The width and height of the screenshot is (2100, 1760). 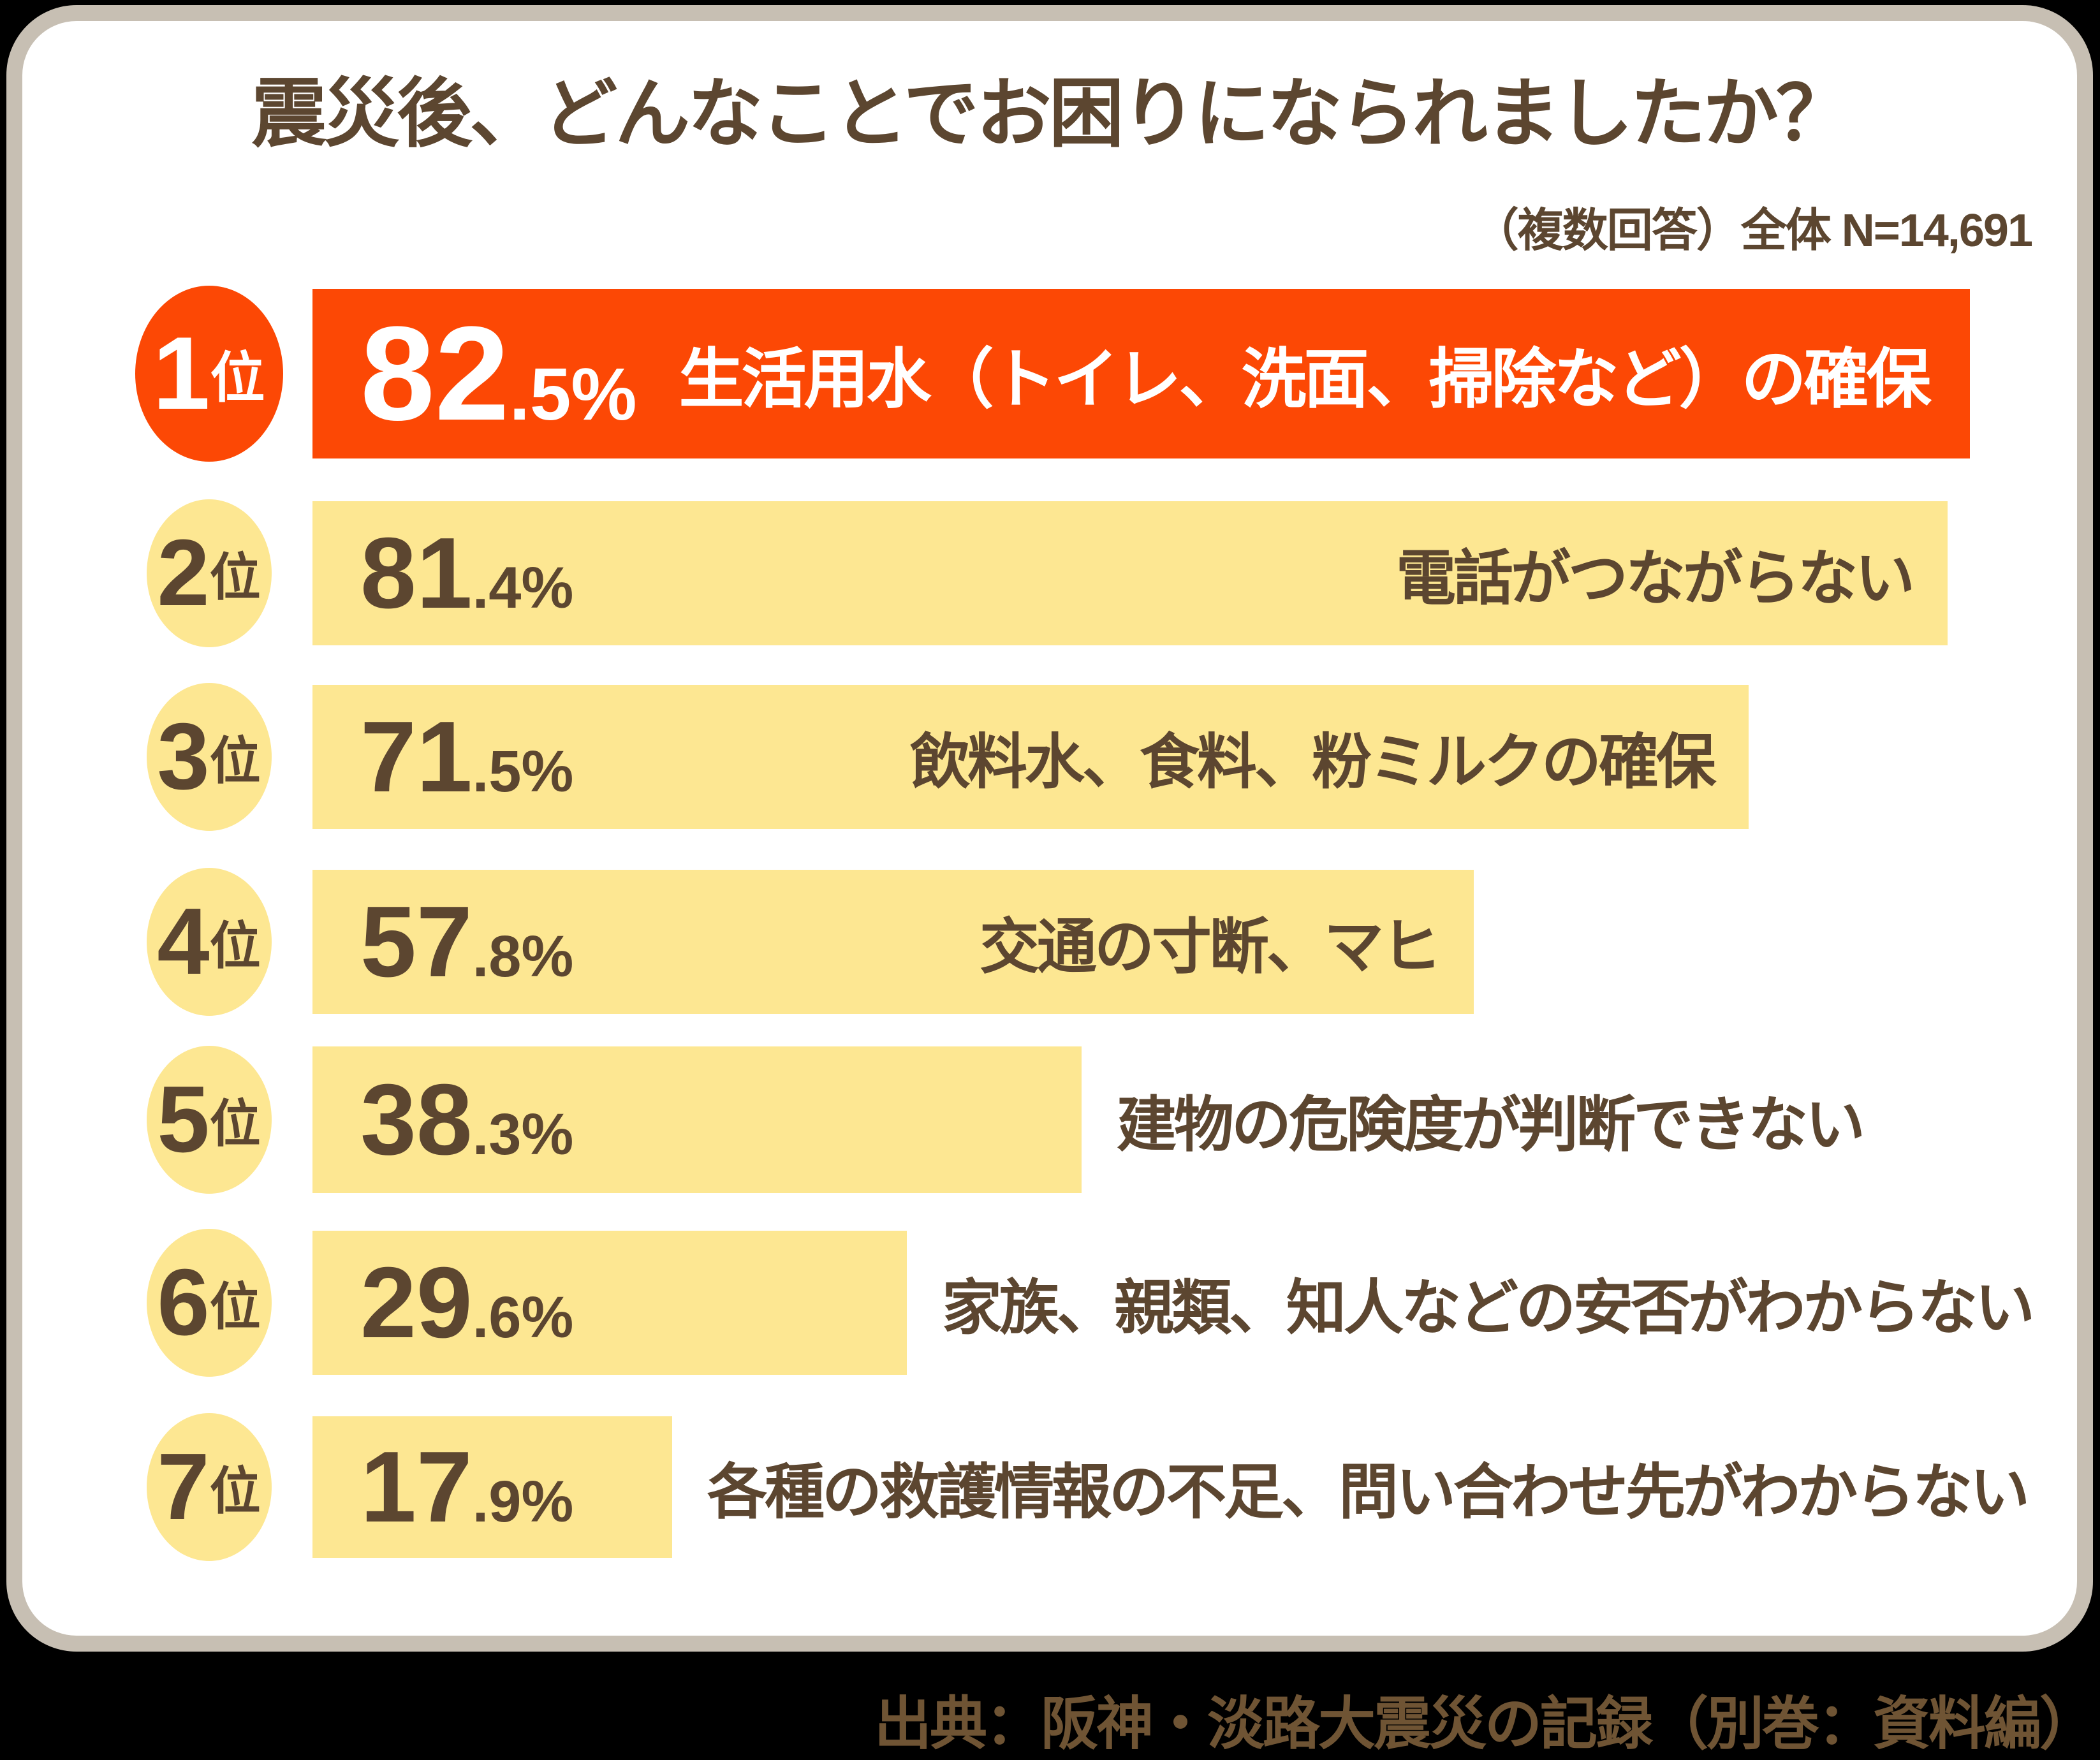 I want to click on rank-number: 6, so click(x=183, y=1302).